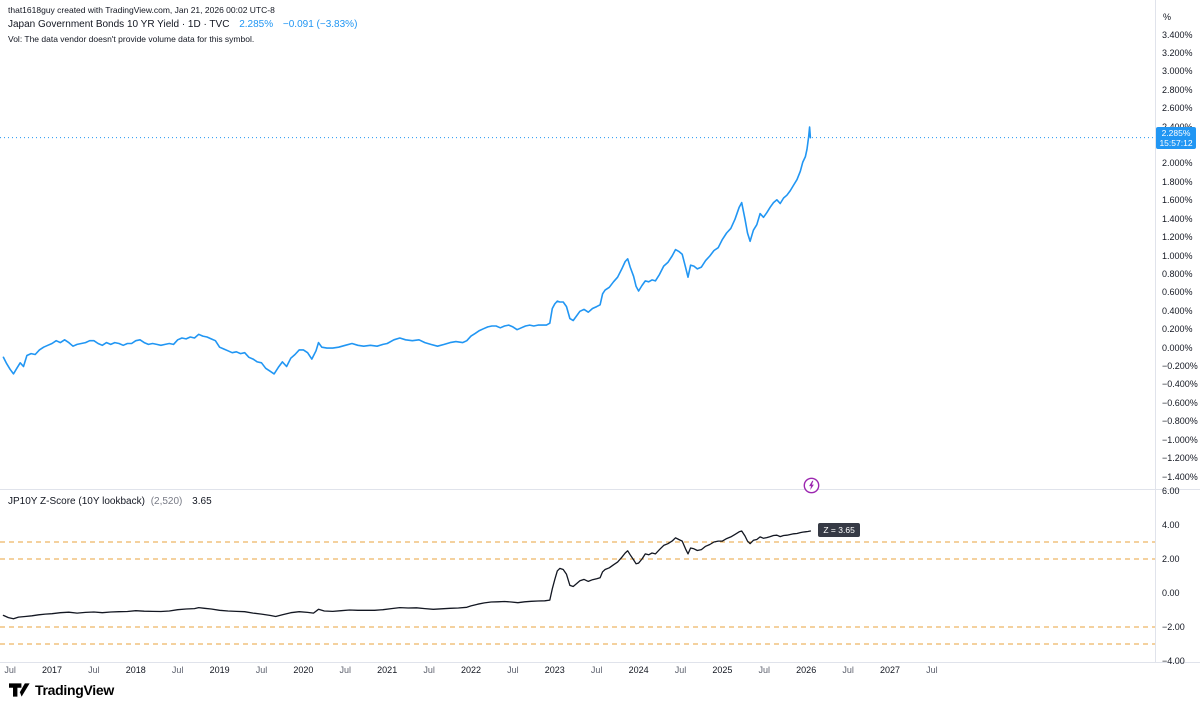 The image size is (1200, 709). Describe the element at coordinates (166, 501) in the screenshot. I see `indicator-params: (2,520)` at that location.